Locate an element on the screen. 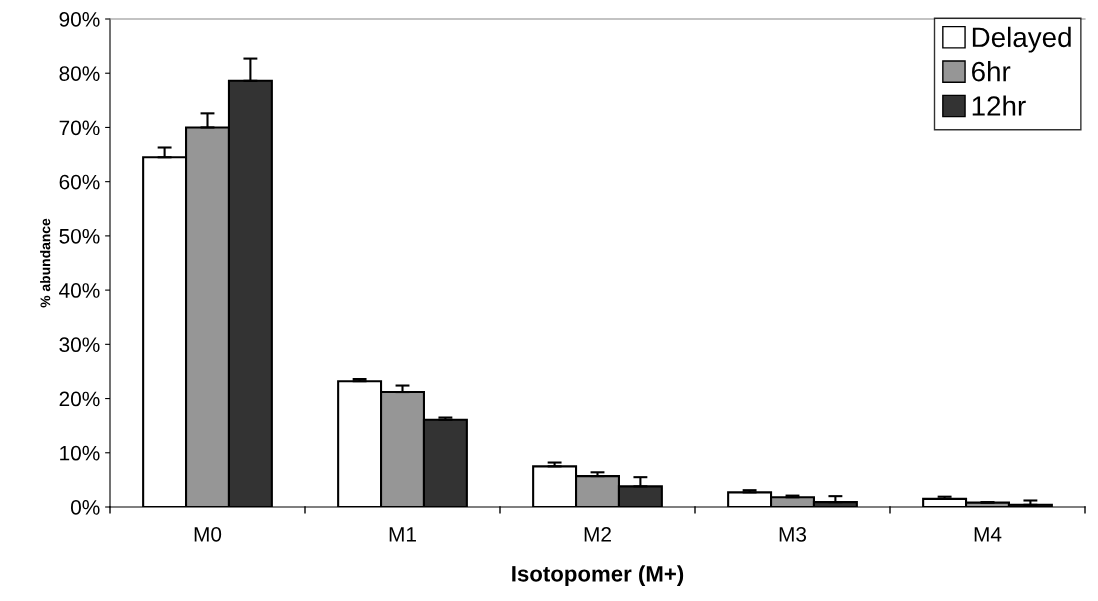  x-axis-title: Isotopomer (M+) is located at coordinates (598, 576).